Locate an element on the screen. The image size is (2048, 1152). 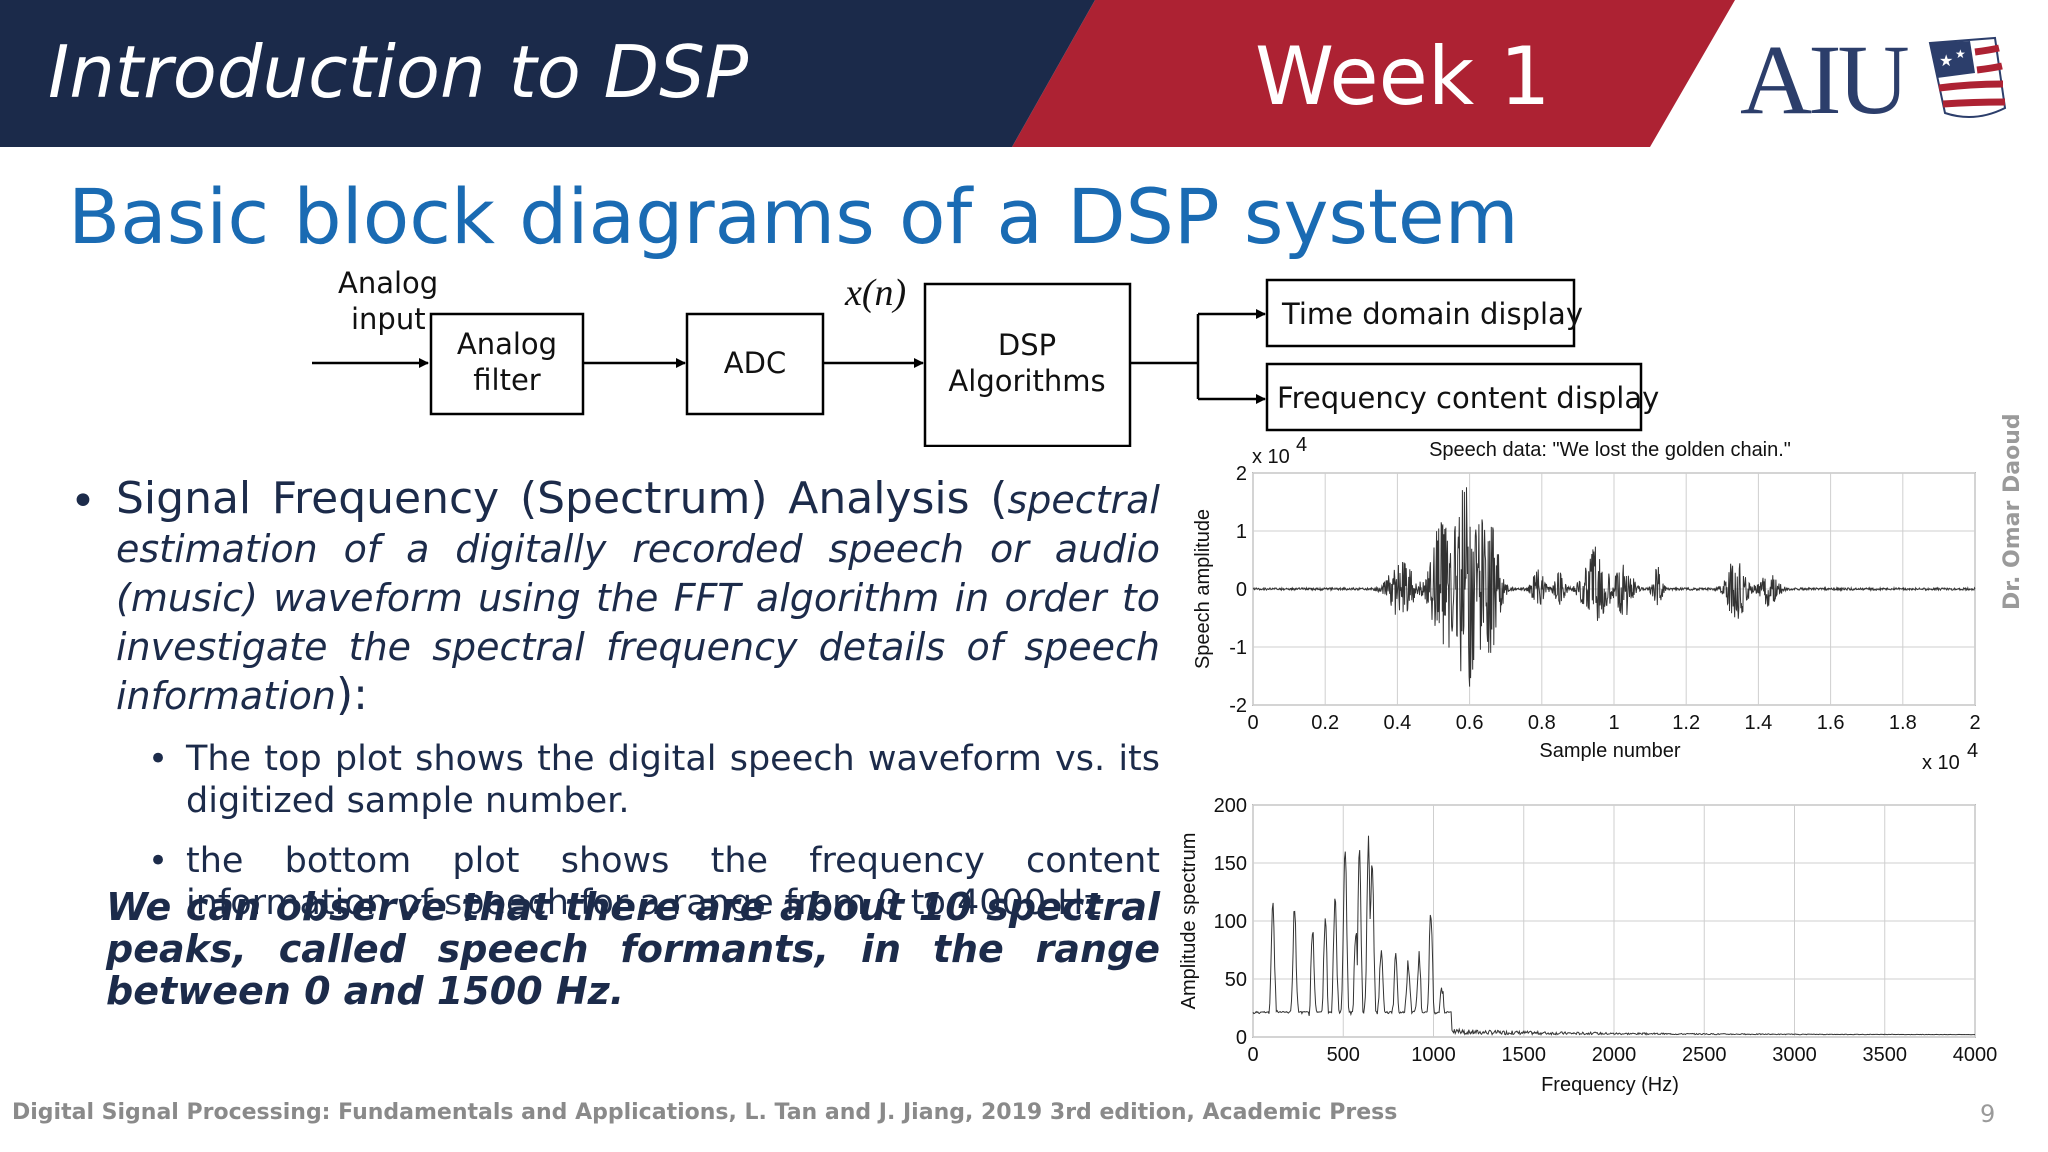
aiu-logo: AIU ★ ★ is located at coordinates (1873, 78).